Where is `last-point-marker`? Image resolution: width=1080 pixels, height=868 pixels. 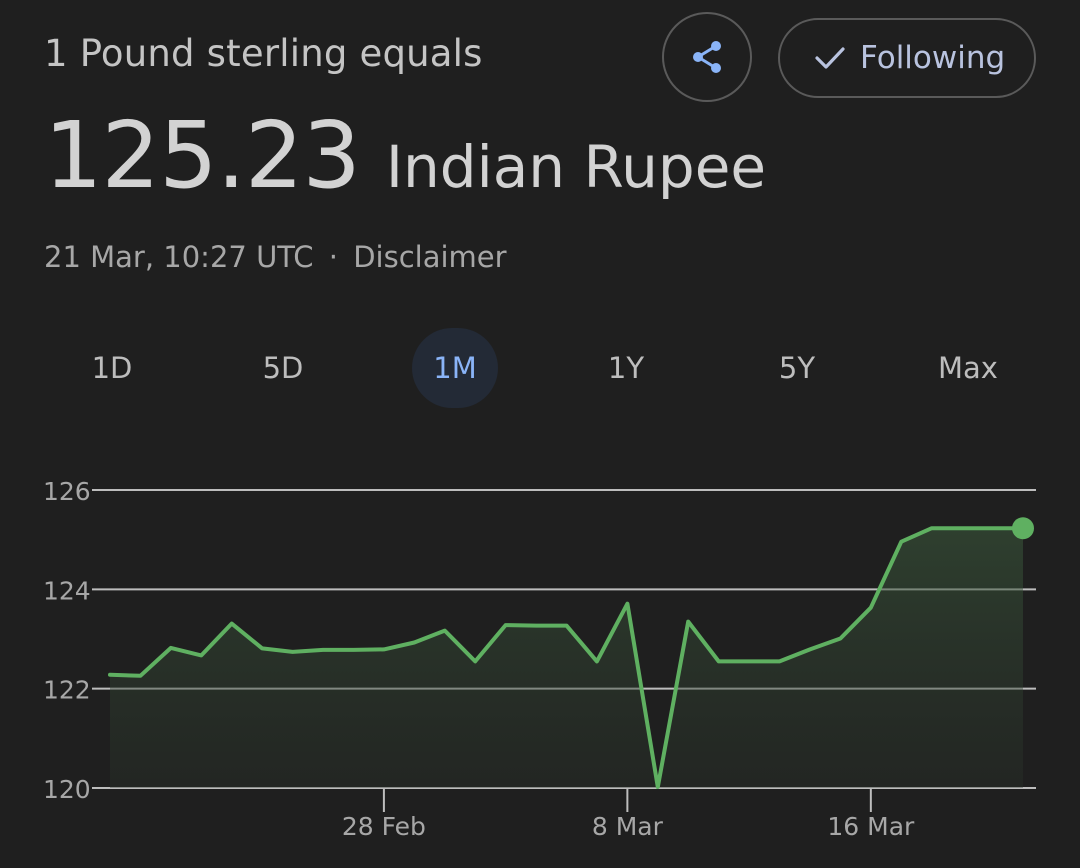
last-point-marker is located at coordinates (1023, 528).